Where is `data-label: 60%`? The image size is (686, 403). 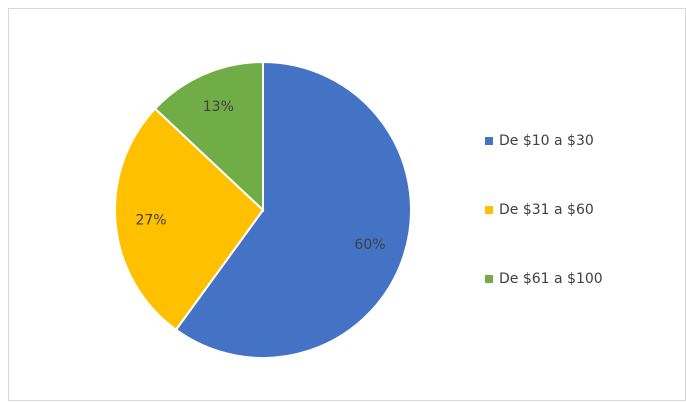
data-label: 60% is located at coordinates (369, 245).